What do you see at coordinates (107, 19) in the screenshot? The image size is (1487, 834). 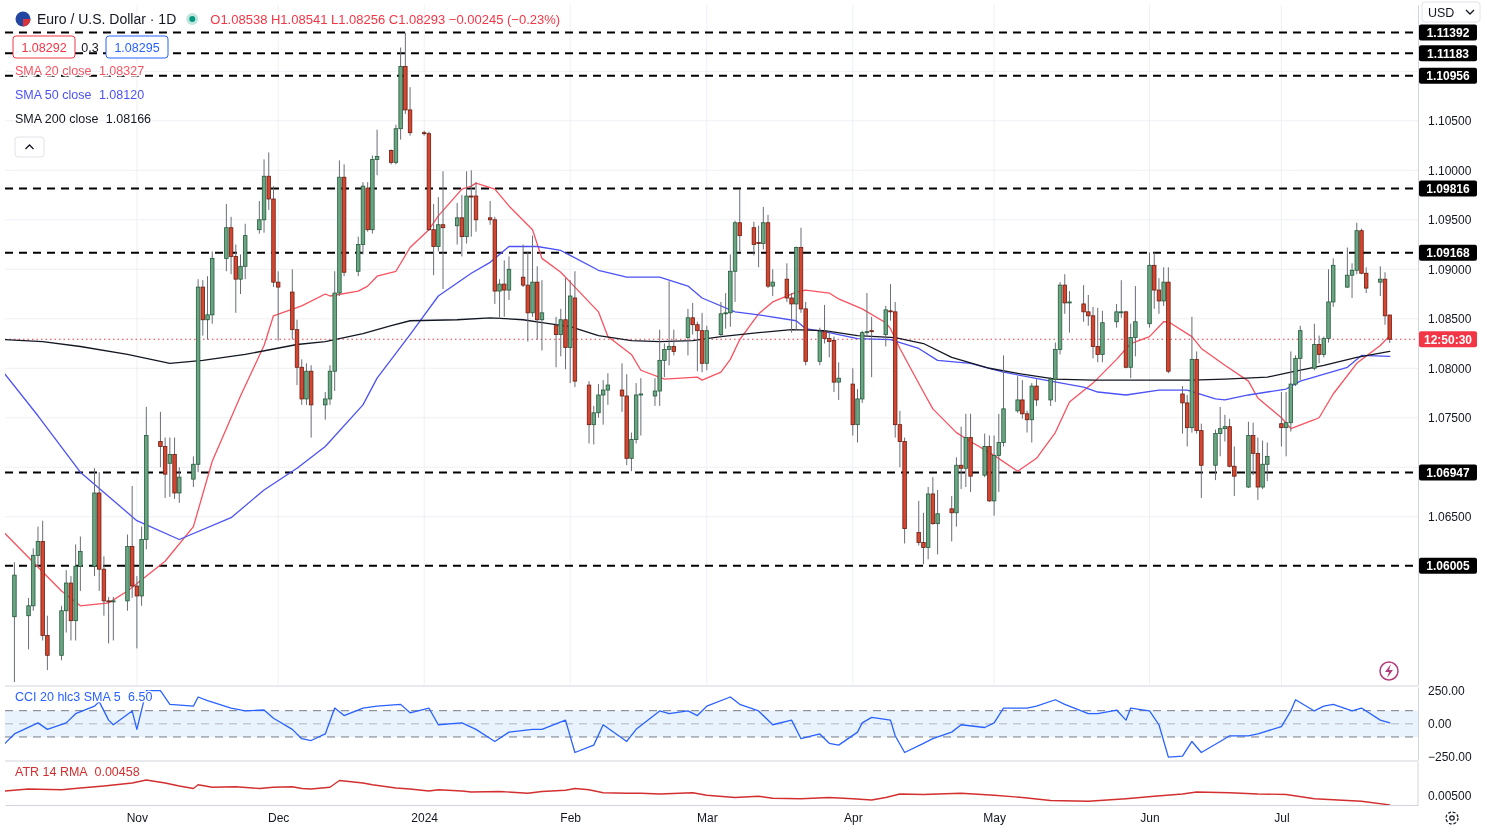 I see `chart-title: Euro / U.S. Dollar · 1D` at bounding box center [107, 19].